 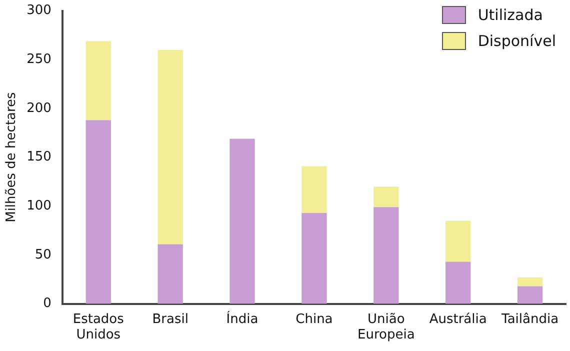 I want to click on x-tick-label: China, so click(x=314, y=319).